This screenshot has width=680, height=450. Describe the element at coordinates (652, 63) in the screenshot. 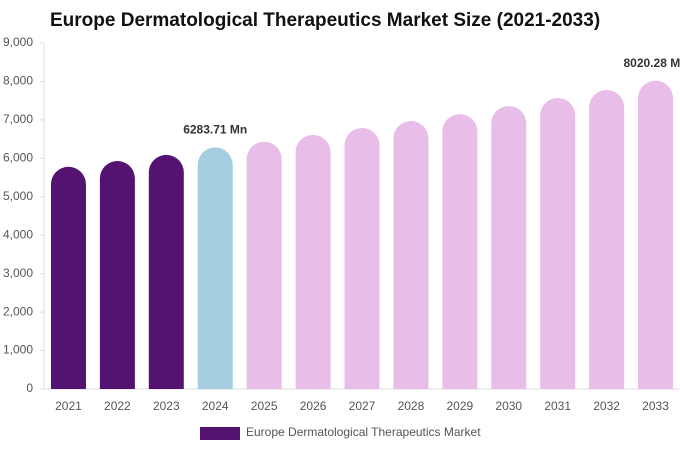

I see `data-label: 8020.28 Mn` at that location.